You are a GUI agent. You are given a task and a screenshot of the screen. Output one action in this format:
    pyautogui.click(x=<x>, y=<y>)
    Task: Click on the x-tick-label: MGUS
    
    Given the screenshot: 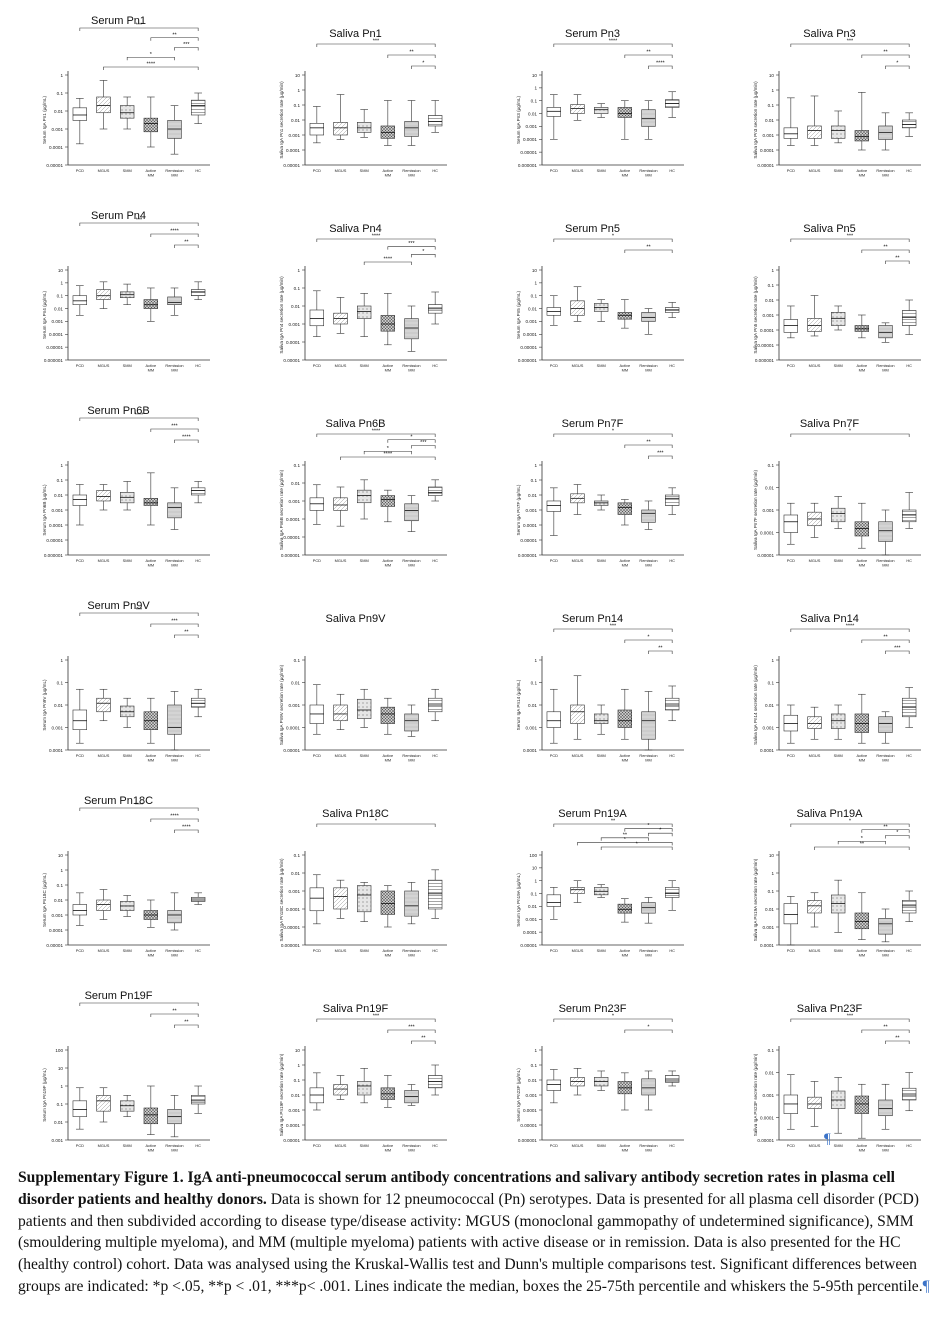 What is the action you would take?
    pyautogui.click(x=578, y=1145)
    